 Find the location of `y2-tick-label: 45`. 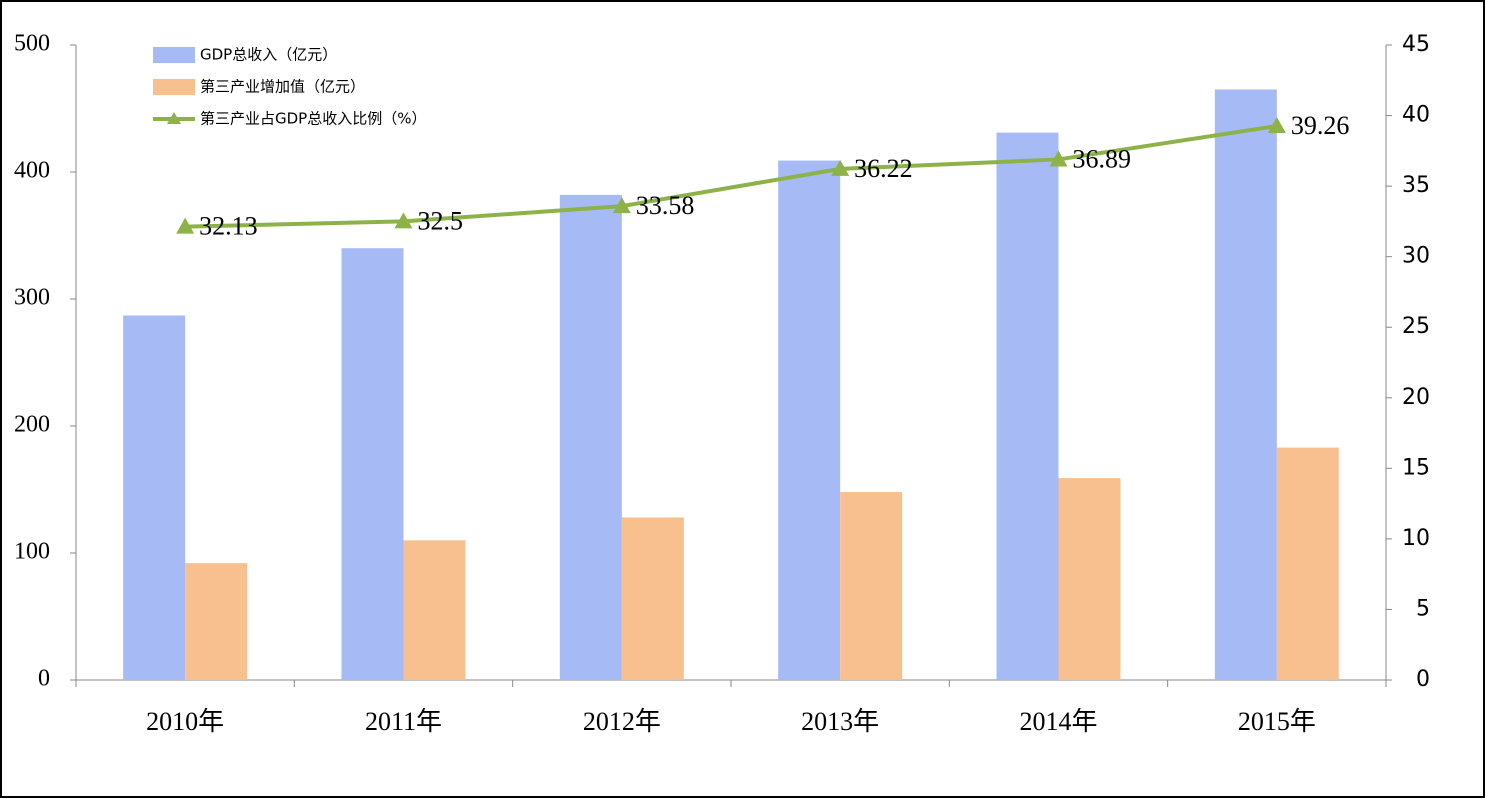

y2-tick-label: 45 is located at coordinates (1416, 44).